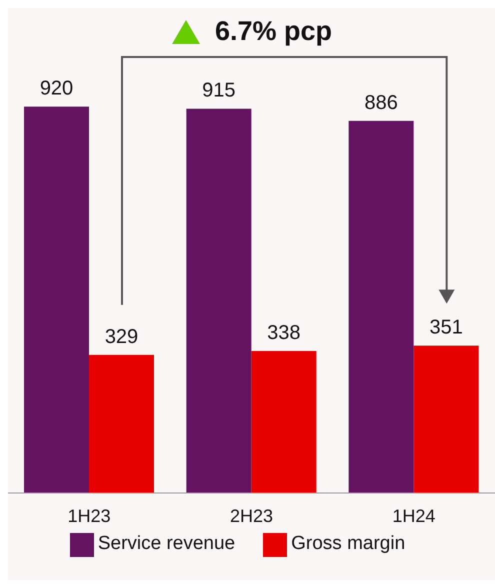 The image size is (495, 588). What do you see at coordinates (89, 516) in the screenshot?
I see `x-tick-label: 1H23` at bounding box center [89, 516].